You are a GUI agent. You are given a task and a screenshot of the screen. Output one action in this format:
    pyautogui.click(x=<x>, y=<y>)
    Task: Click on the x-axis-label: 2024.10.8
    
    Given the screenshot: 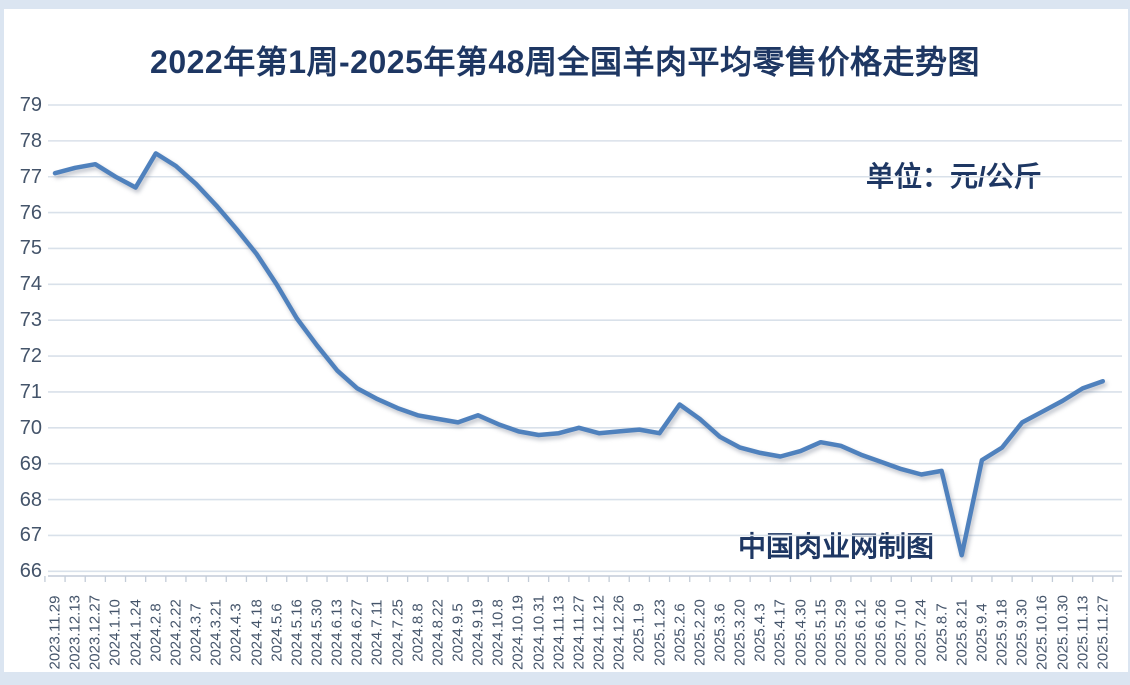 What is the action you would take?
    pyautogui.click(x=498, y=632)
    